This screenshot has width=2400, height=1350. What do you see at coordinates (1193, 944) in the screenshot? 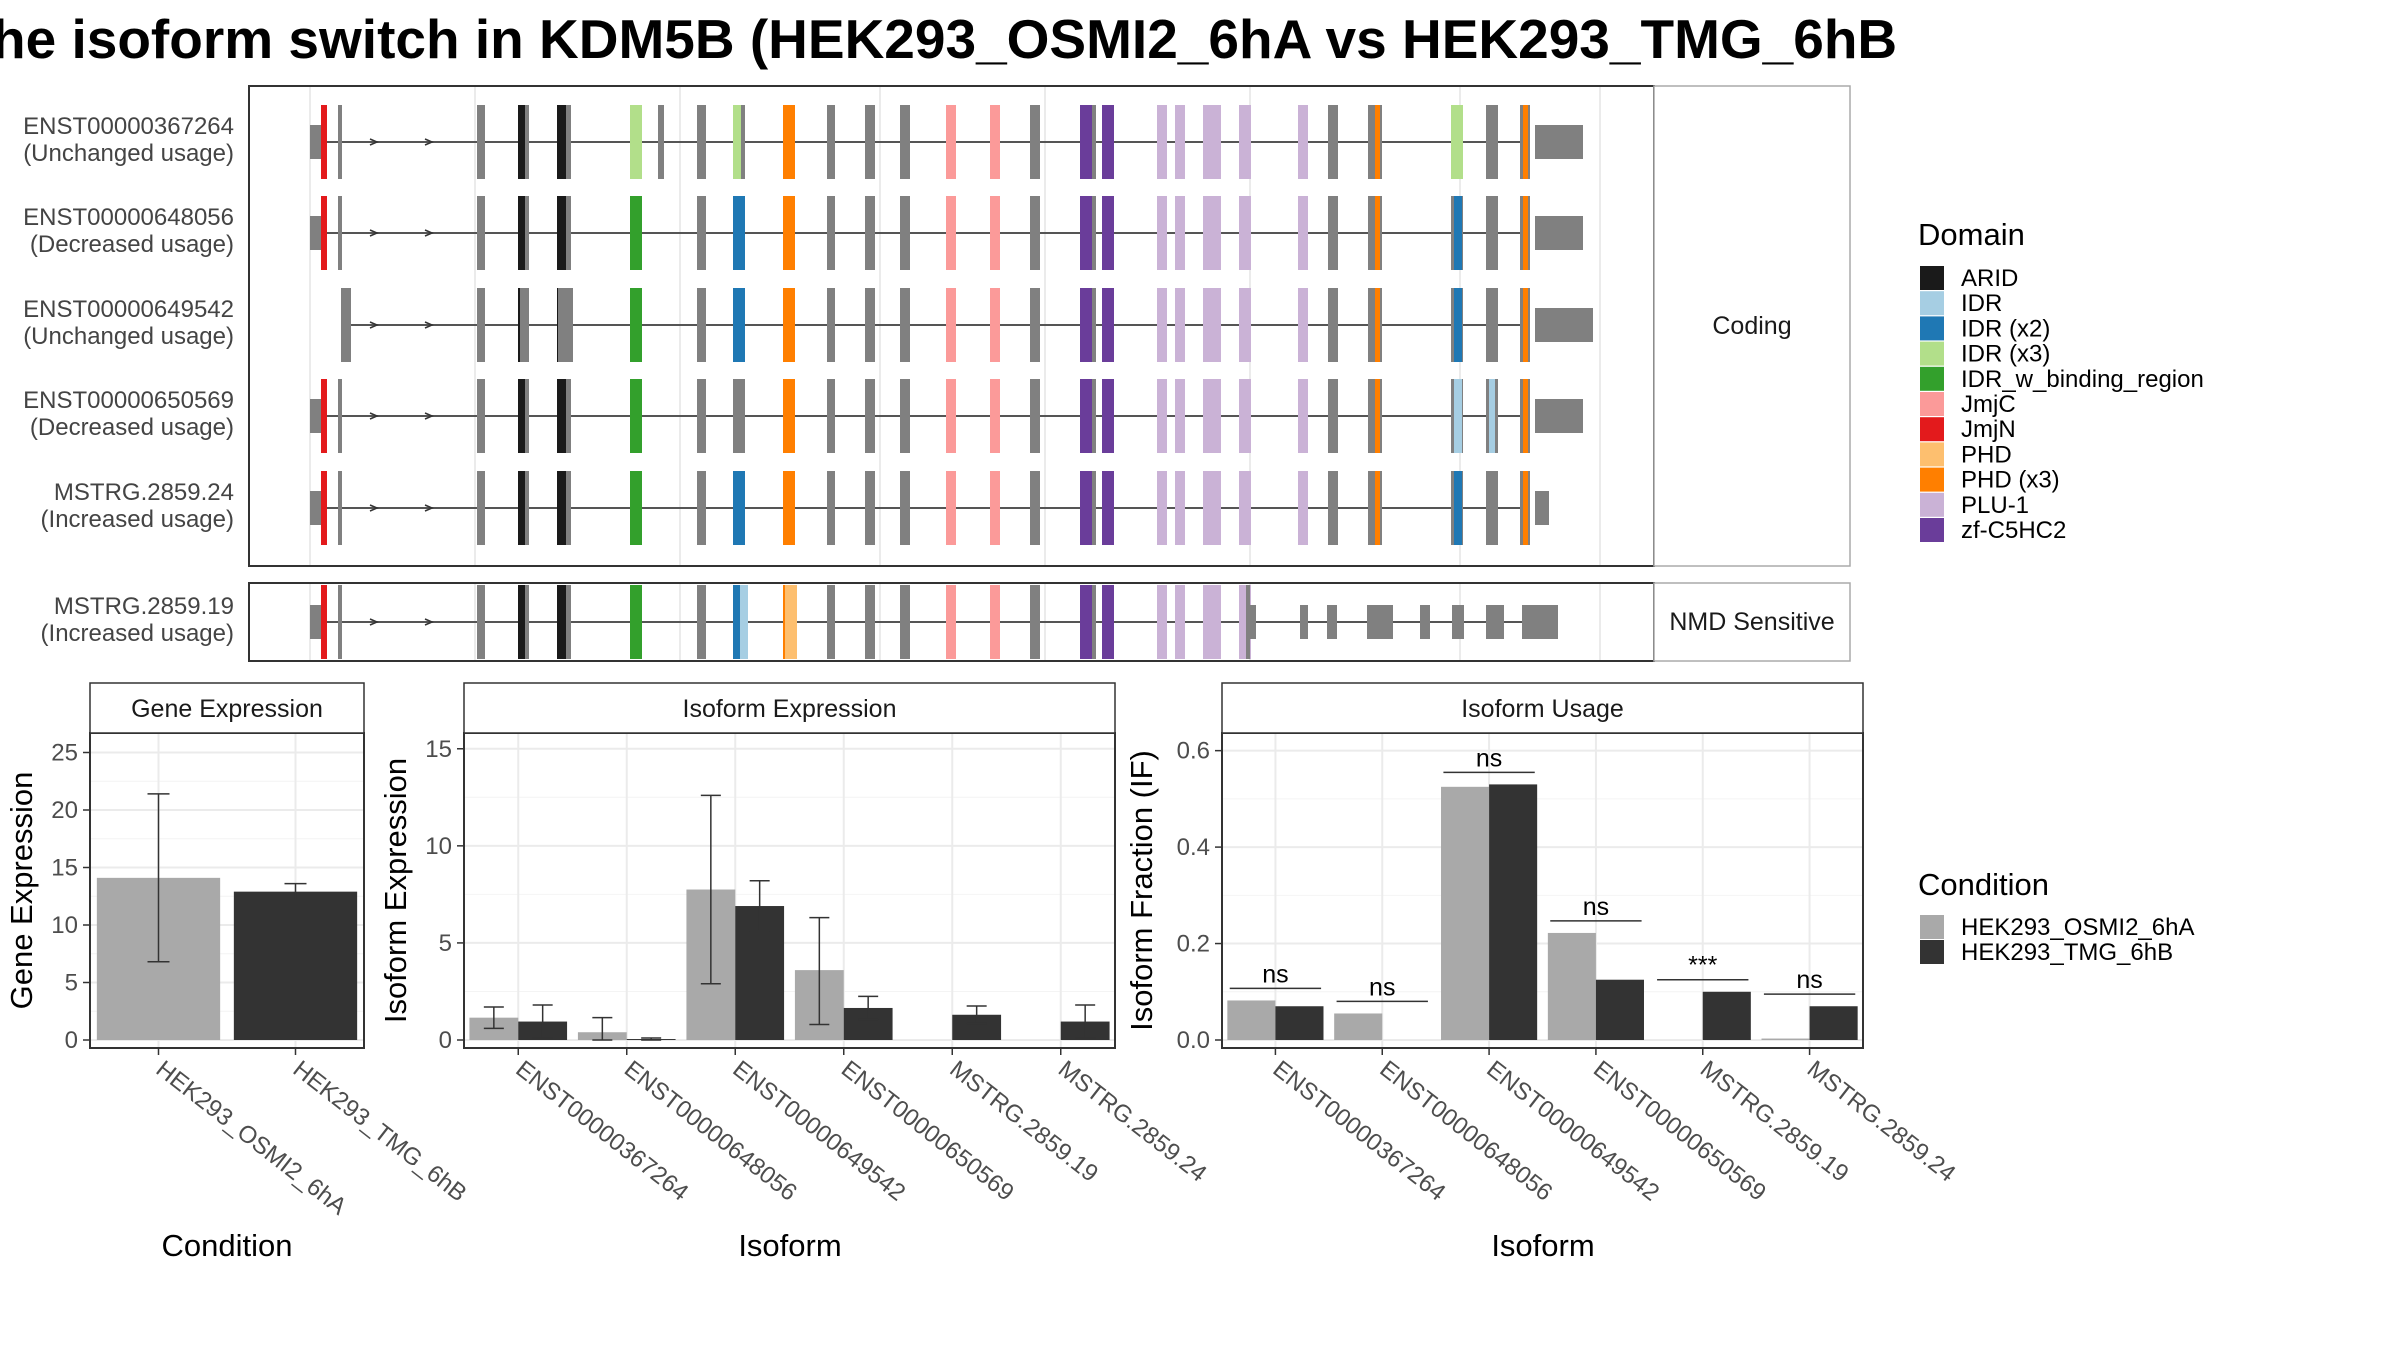
I see `y-tick-label: 0.2` at bounding box center [1193, 944].